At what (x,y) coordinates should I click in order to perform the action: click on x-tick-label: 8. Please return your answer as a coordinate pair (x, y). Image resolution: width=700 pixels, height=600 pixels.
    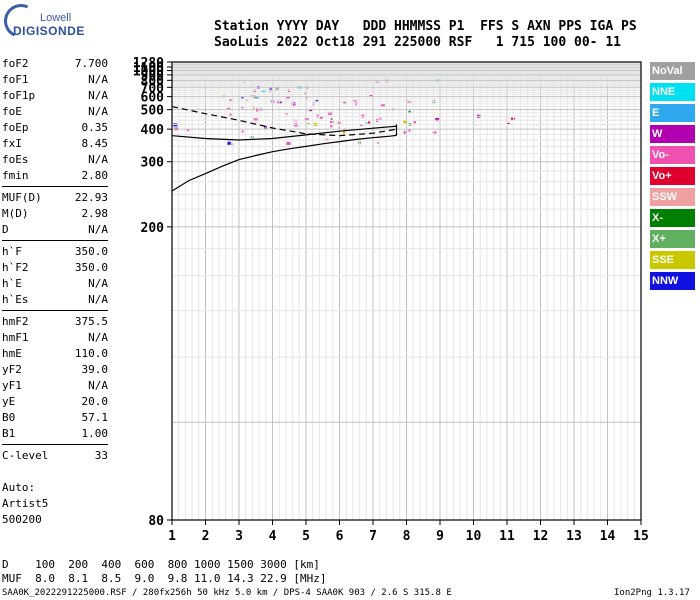
    Looking at the image, I should click on (407, 536).